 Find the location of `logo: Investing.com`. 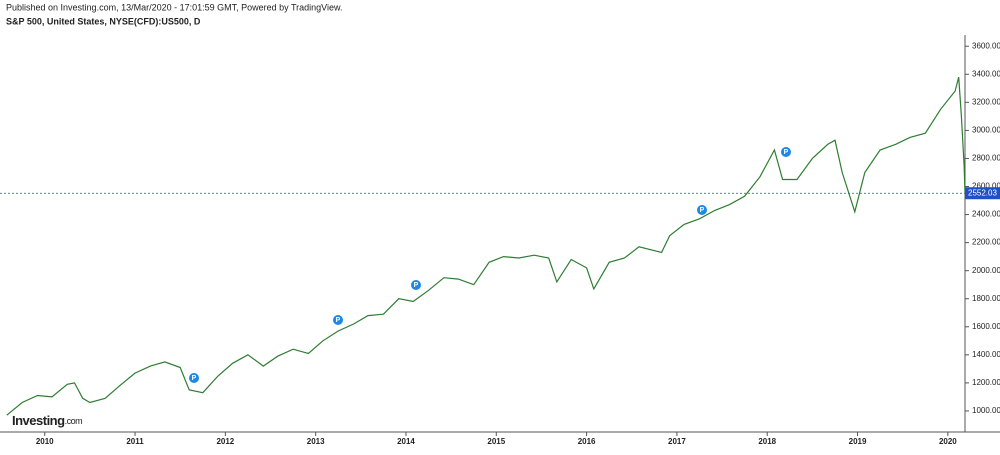

logo: Investing.com is located at coordinates (47, 420).